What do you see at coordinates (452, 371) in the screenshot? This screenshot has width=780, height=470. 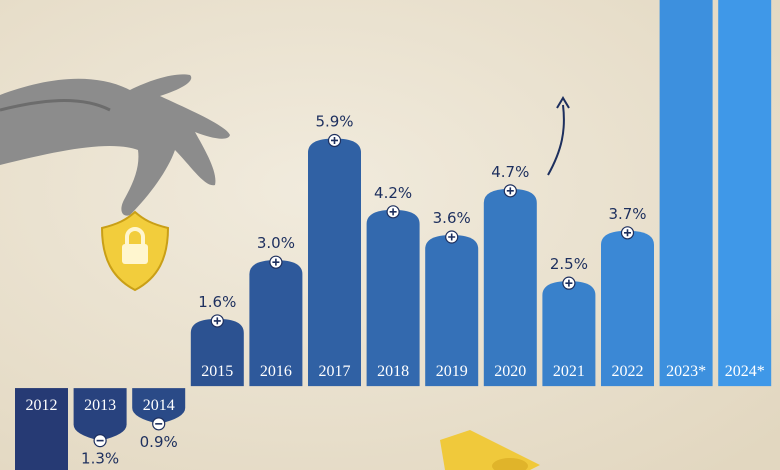 I see `x-tick-label: 2019` at bounding box center [452, 371].